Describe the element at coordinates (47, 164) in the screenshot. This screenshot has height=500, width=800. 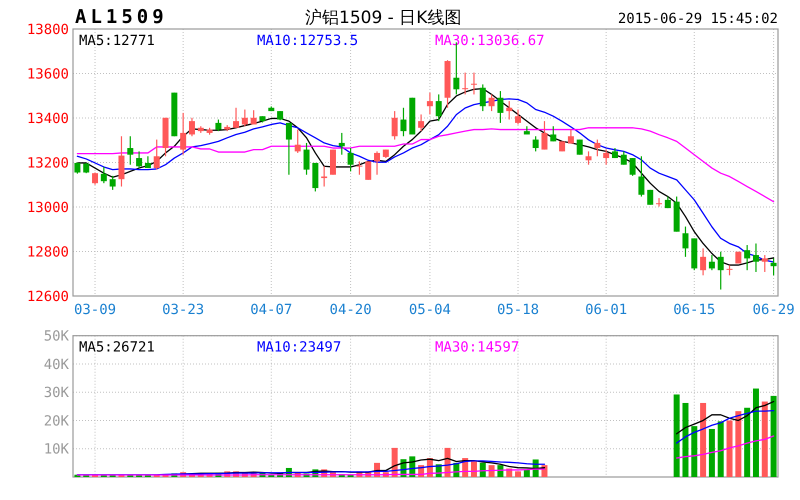
I see `y-tick-label: 13200` at that location.